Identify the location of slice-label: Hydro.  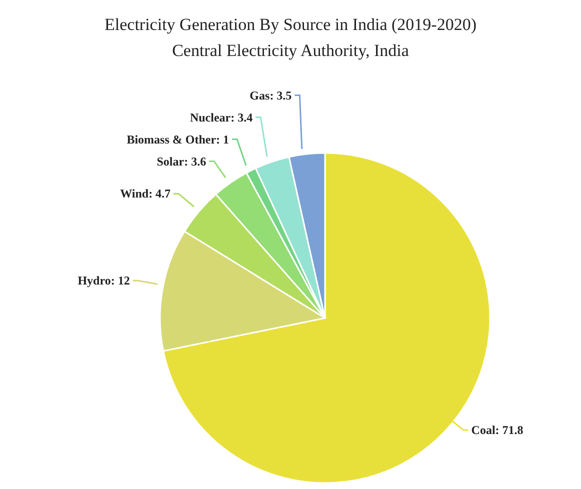
(94, 281).